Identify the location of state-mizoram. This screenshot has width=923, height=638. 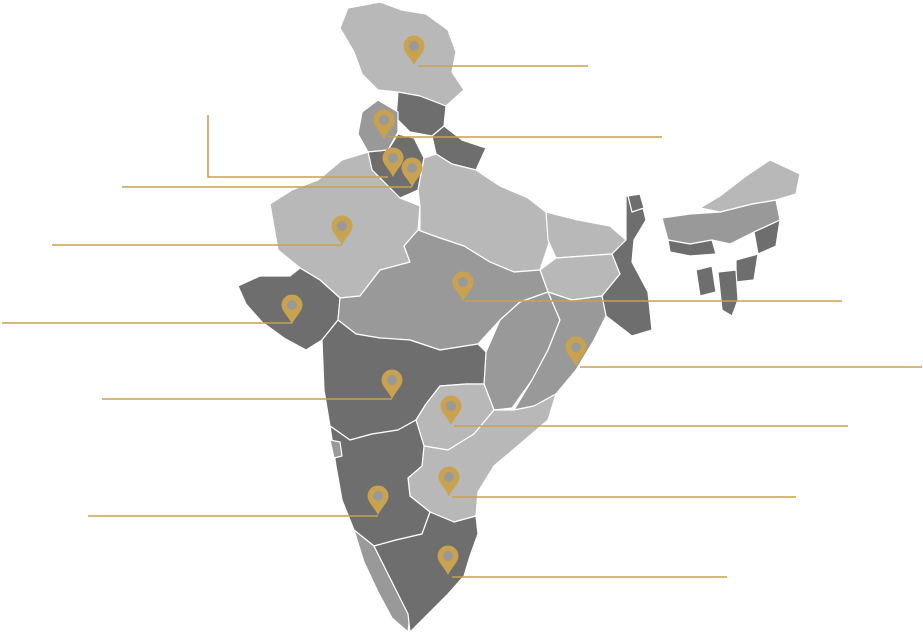
(728, 293).